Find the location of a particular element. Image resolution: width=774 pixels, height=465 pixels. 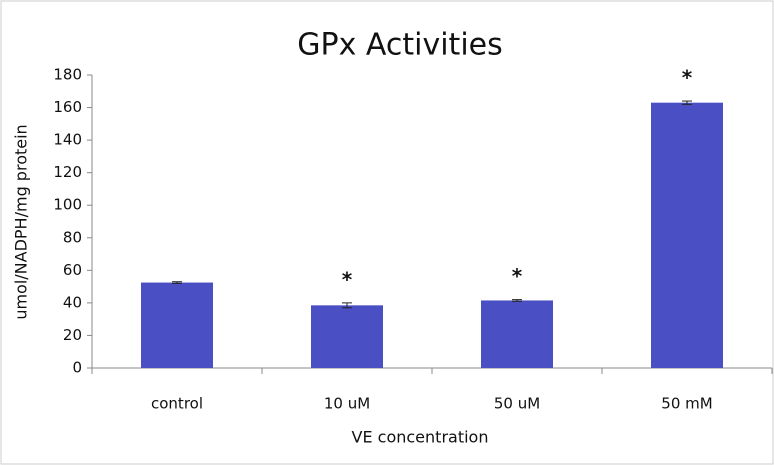

y-tick-label: 60 is located at coordinates (72, 270).